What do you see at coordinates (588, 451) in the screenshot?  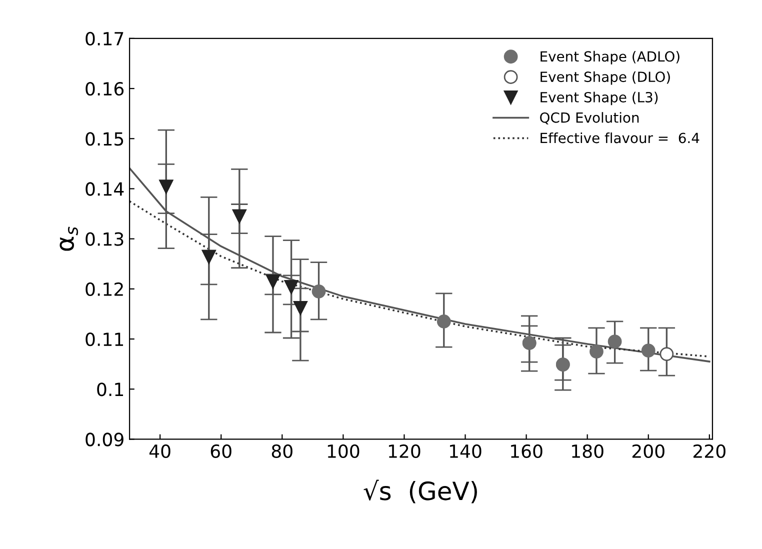 I see `x-tick-label: 180` at bounding box center [588, 451].